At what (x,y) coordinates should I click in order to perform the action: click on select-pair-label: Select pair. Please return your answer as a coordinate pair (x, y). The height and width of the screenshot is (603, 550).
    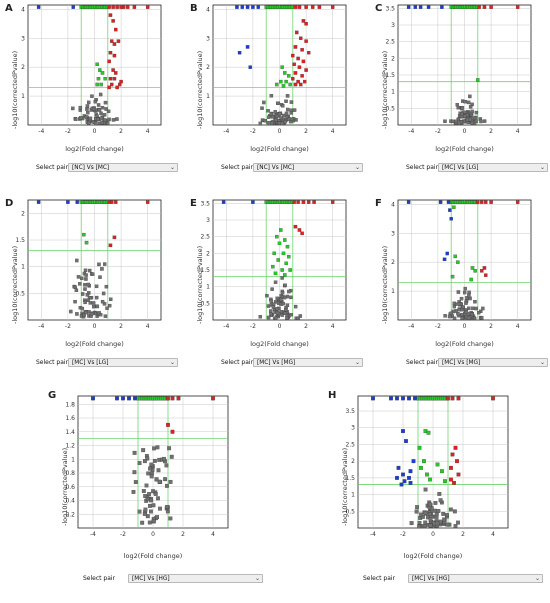
    Looking at the image, I should click on (237, 167).